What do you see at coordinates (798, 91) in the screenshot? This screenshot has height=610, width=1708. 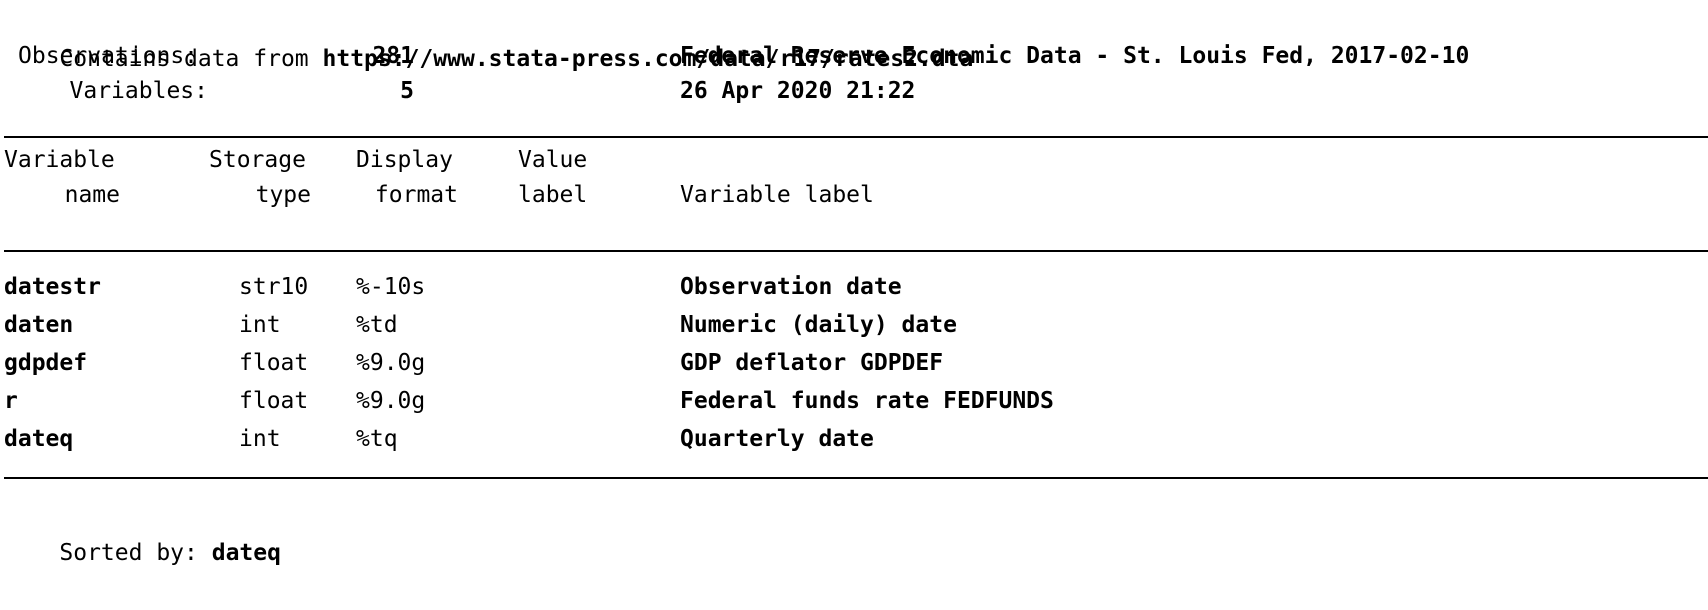 I see `dataset-timestamp: 26 Apr 2020 21:22` at bounding box center [798, 91].